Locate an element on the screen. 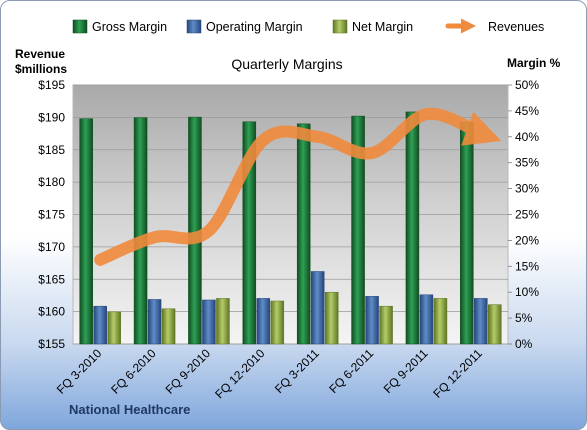 The width and height of the screenshot is (587, 430). right-tick-label: 20% is located at coordinates (527, 240).